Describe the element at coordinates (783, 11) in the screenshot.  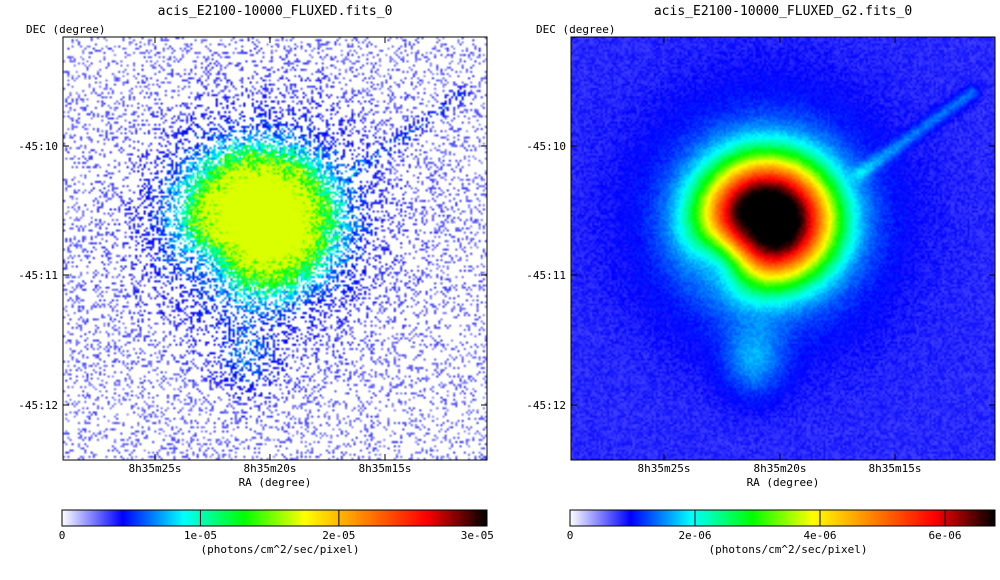
I see `panel-title: acis_E2100-10000_FLUXED_G2.fits_0` at that location.